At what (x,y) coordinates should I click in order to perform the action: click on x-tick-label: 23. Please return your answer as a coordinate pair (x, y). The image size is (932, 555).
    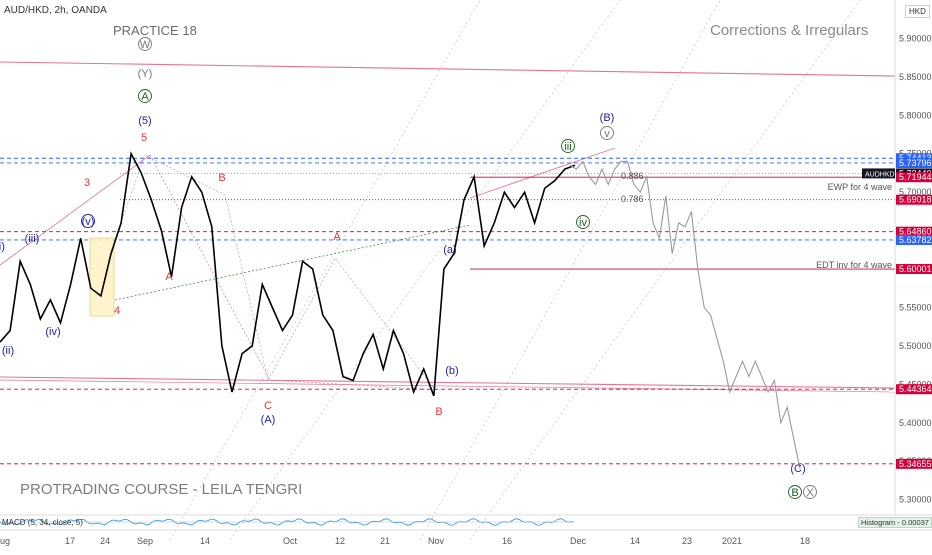
    Looking at the image, I should click on (687, 541).